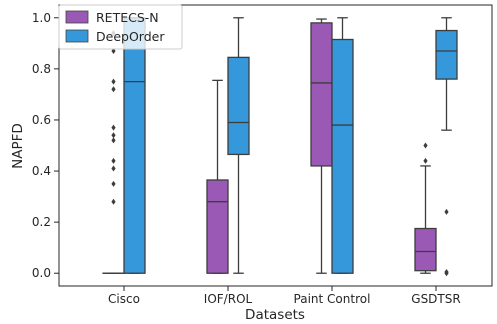  What do you see at coordinates (41, 69) in the screenshot?
I see `y-tick-label: 0.8` at bounding box center [41, 69].